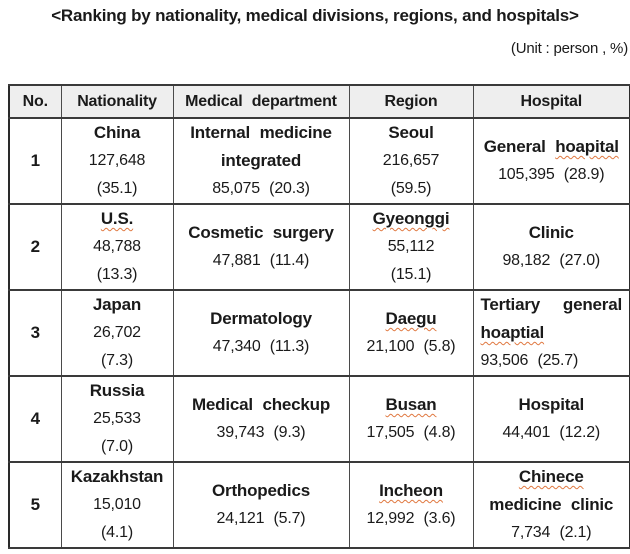 This screenshot has height=554, width=630. I want to click on region-count: 12,992 (3.6), so click(411, 518).